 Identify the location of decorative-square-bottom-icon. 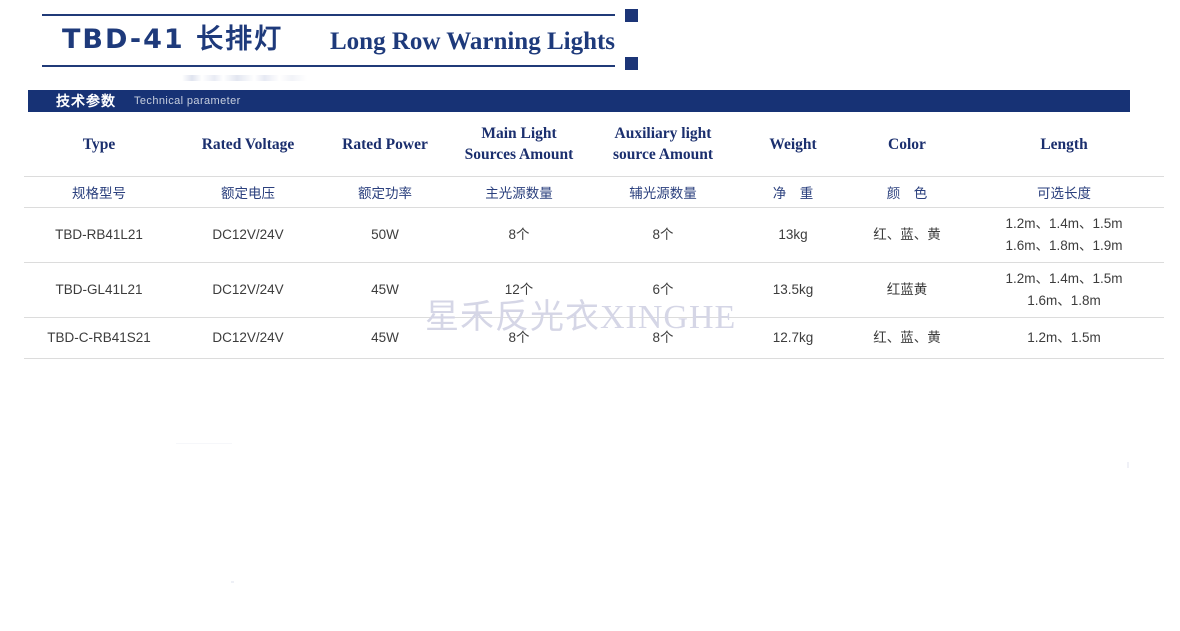
(631, 63).